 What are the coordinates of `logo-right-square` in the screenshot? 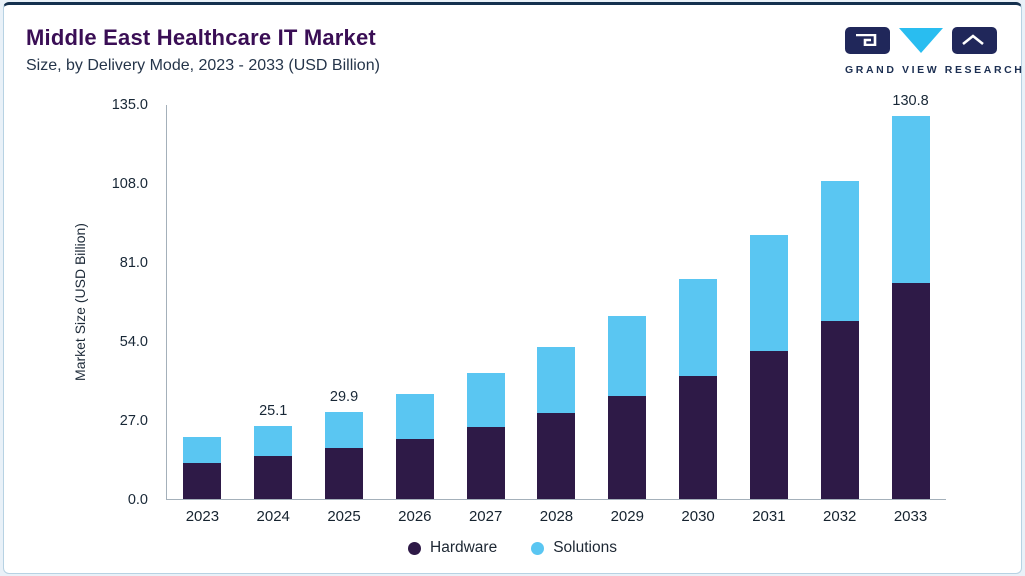 It's located at (974, 40).